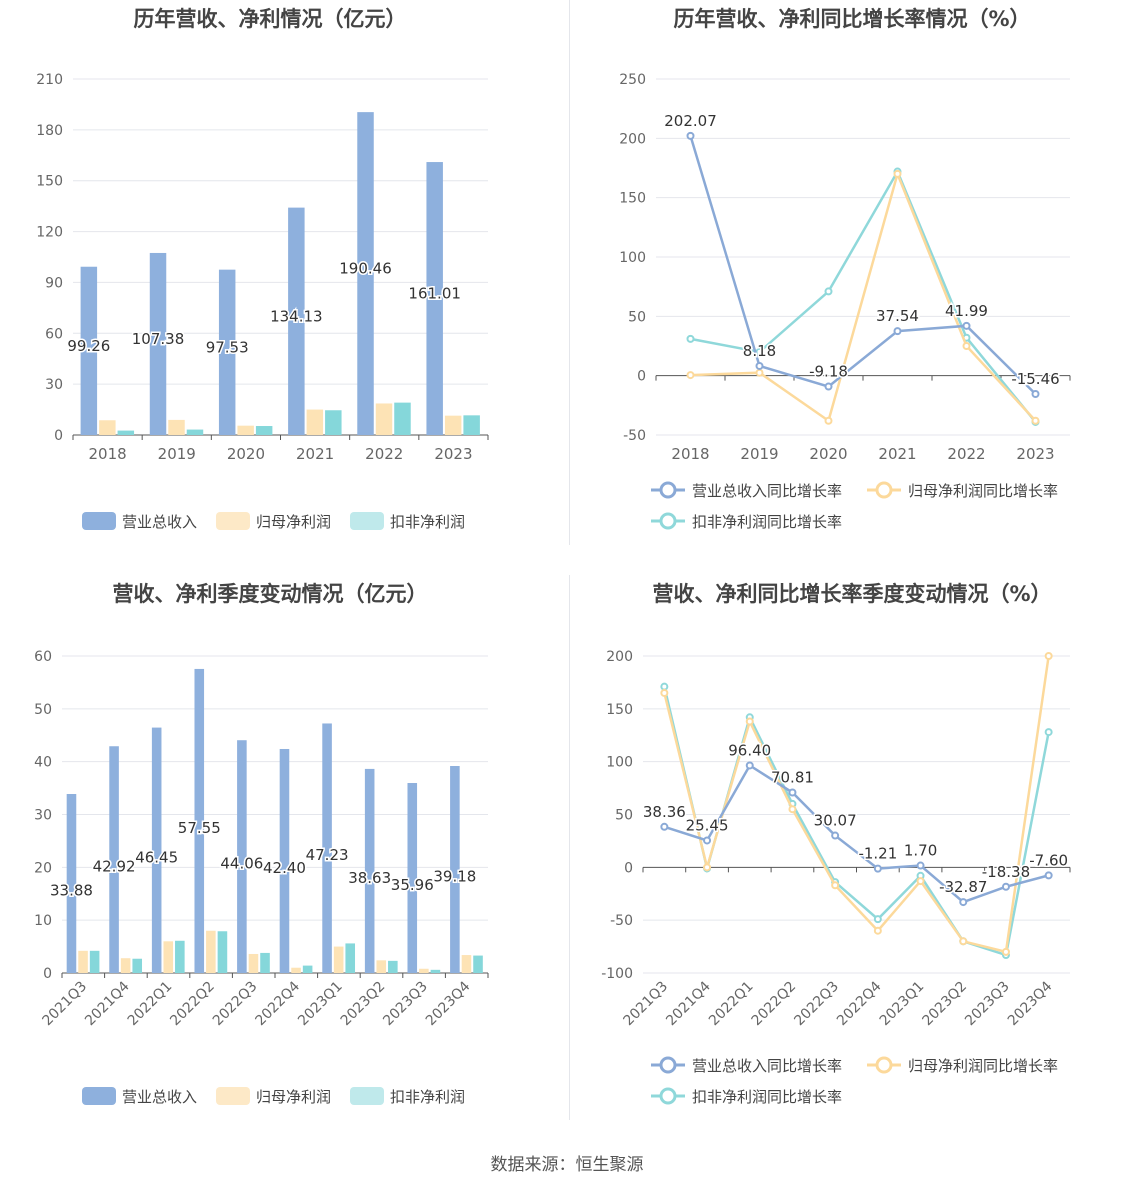  Describe the element at coordinates (828, 372) in the screenshot. I see `data-label: -9.18` at that location.